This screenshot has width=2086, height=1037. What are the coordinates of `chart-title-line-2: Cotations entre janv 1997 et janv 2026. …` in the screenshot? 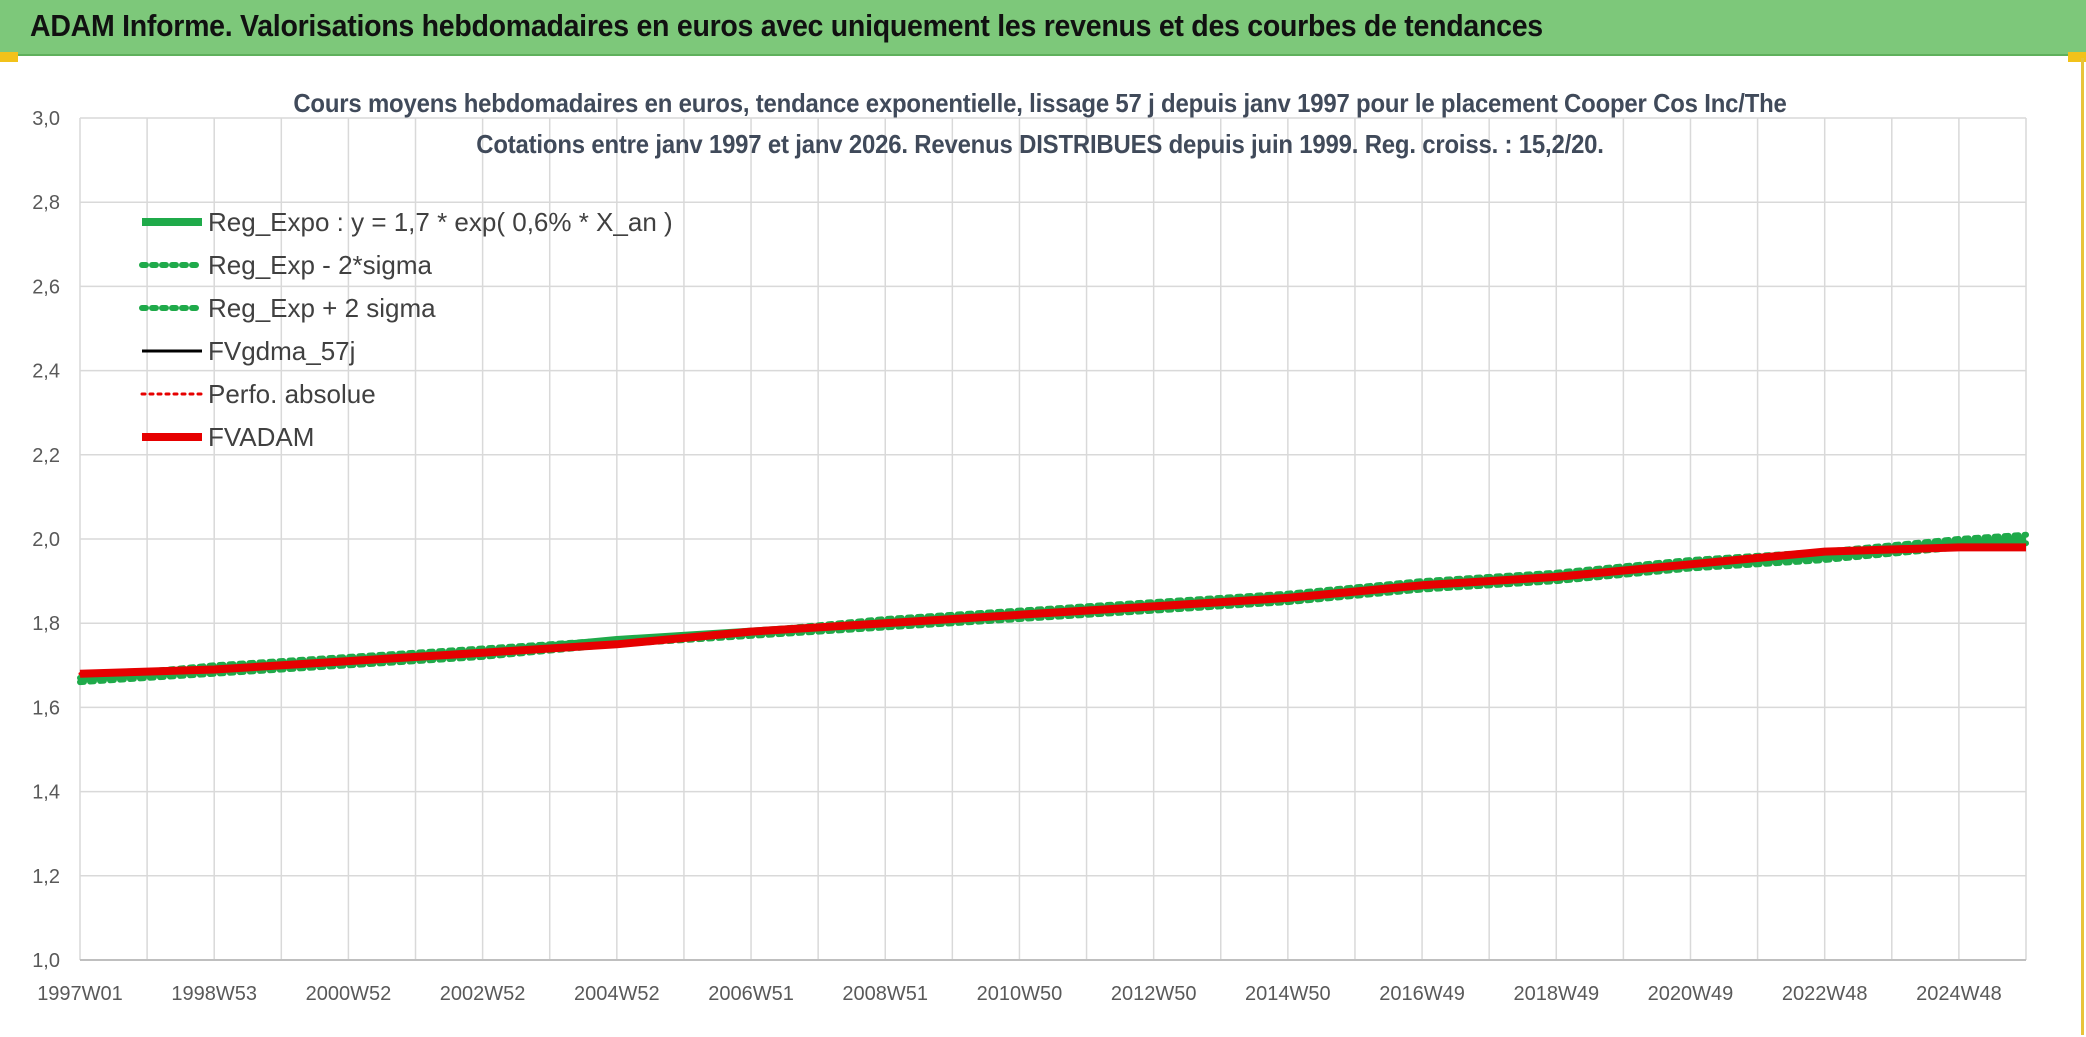 It's located at (1040, 144).